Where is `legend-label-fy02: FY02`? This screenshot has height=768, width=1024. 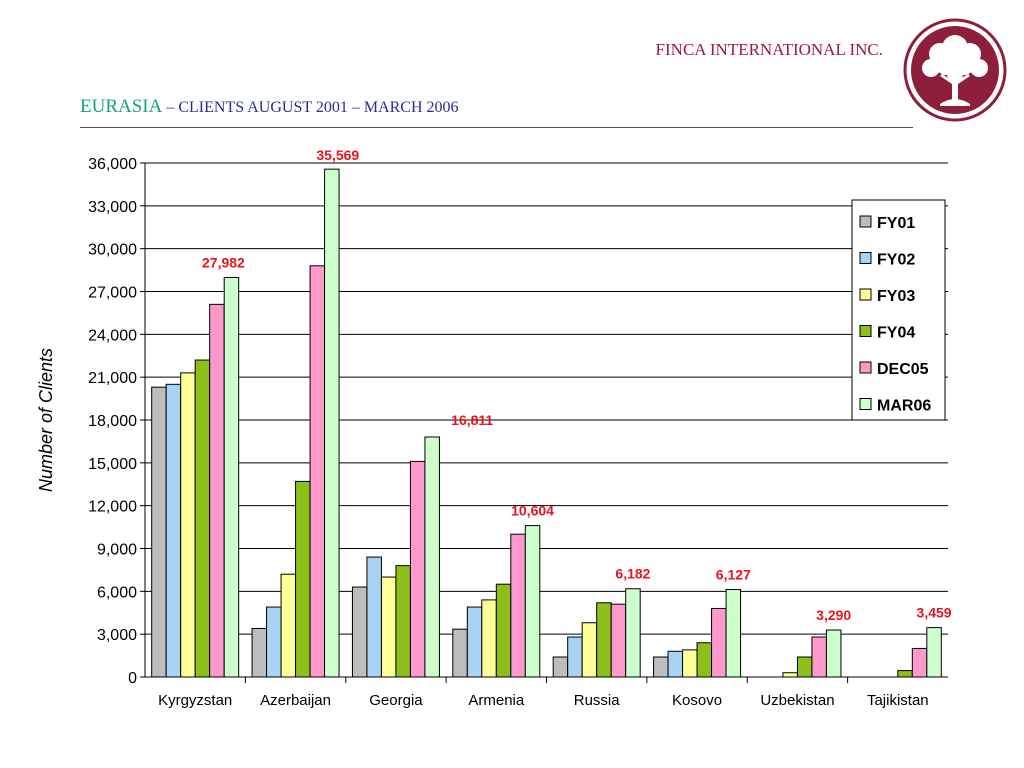 legend-label-fy02: FY02 is located at coordinates (896, 260).